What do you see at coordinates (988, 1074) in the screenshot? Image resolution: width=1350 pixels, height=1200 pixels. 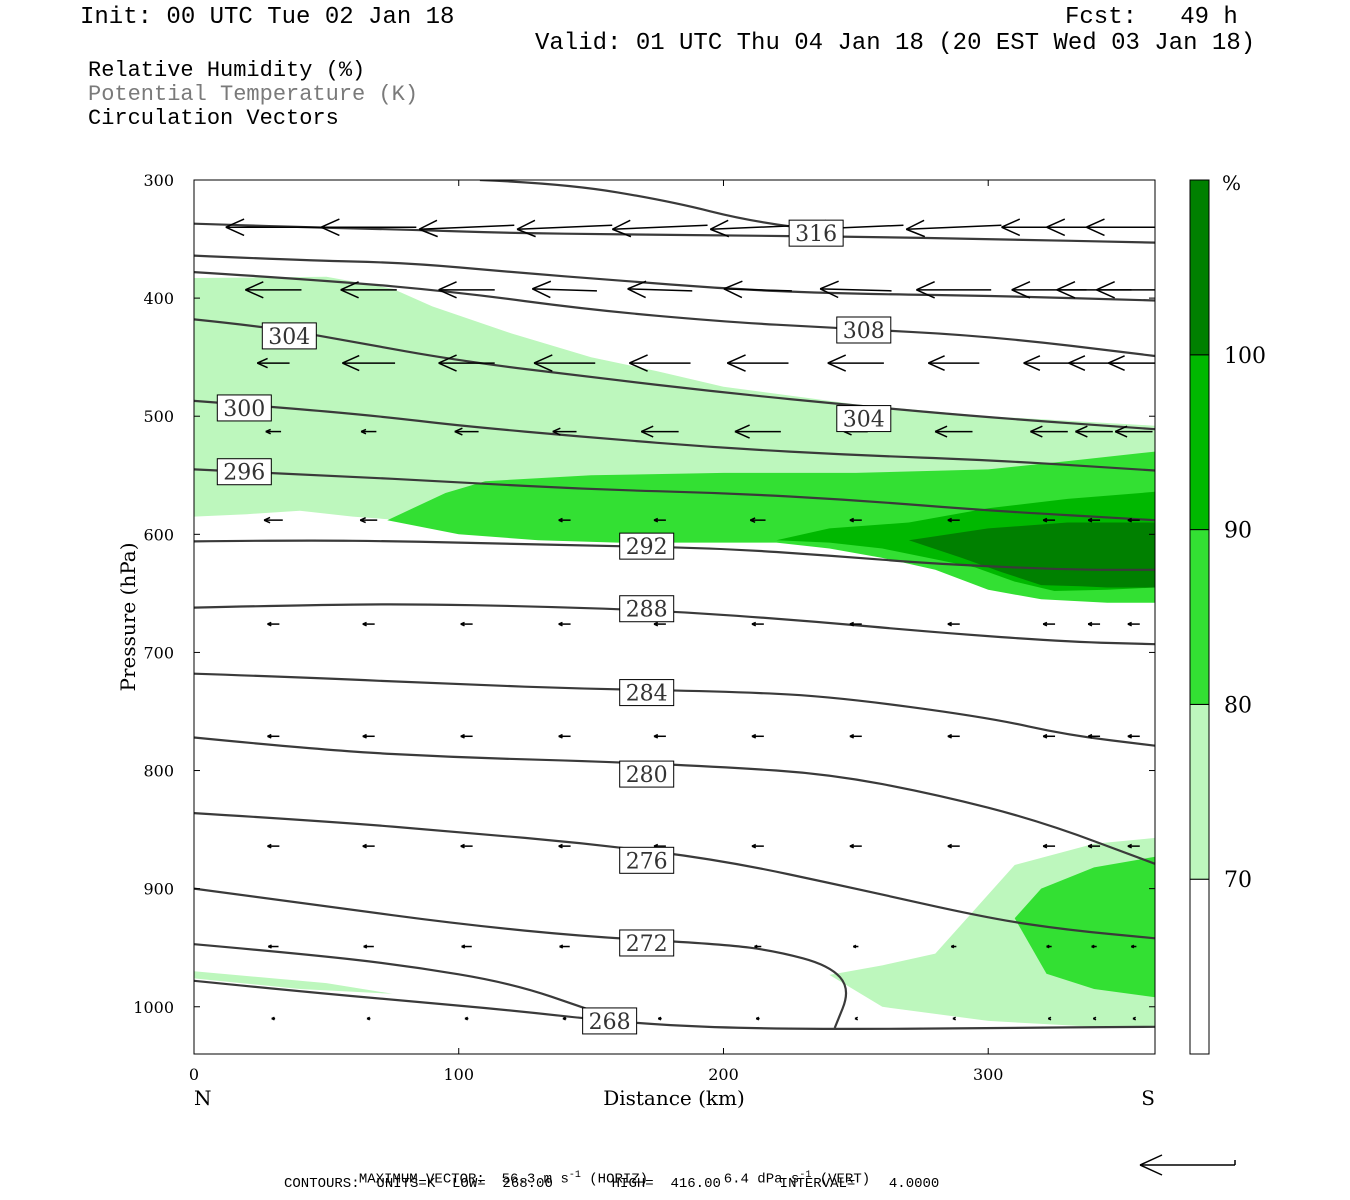 I see `x-tick-label: 300` at bounding box center [988, 1074].